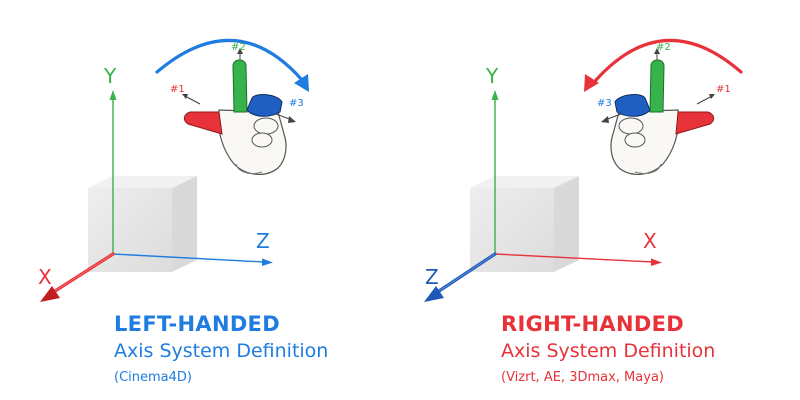  Describe the element at coordinates (492, 159) in the screenshot. I see `right-y-axis: Y` at that location.